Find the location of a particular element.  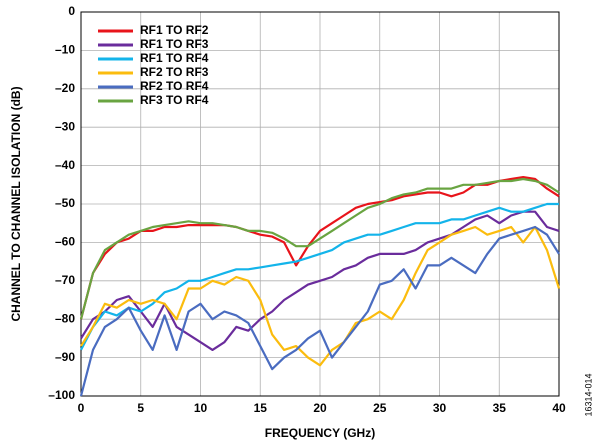

legend-label: RF1 TO RF2 is located at coordinates (174, 30).